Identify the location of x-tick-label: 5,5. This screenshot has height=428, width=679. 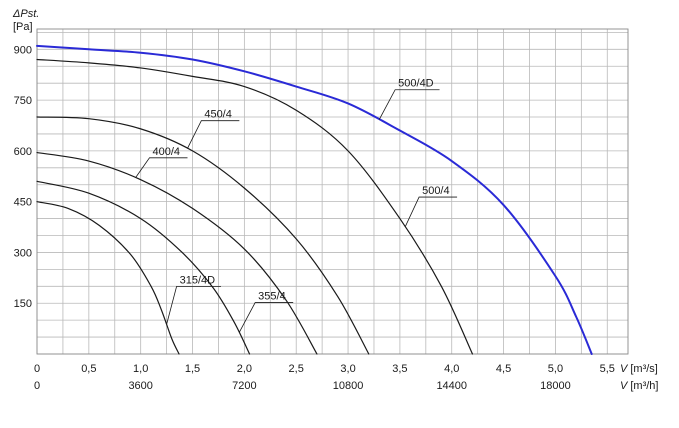
(607, 369).